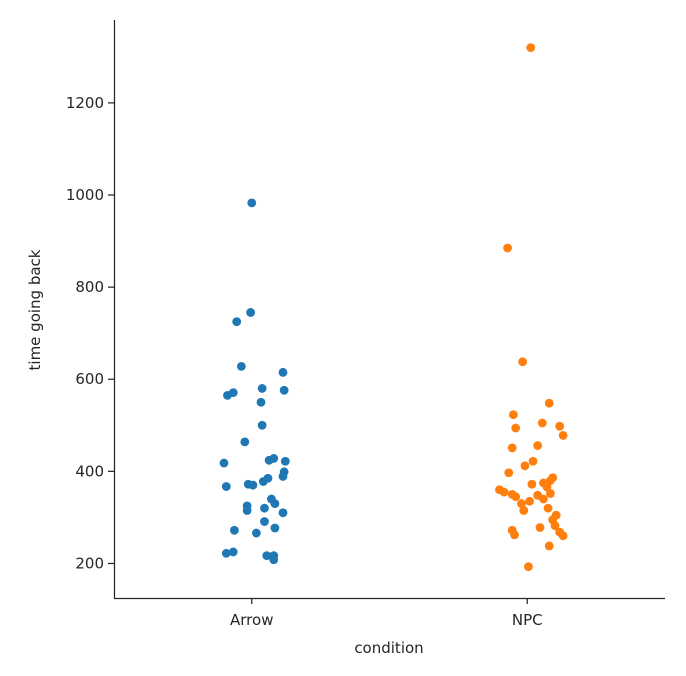 The image size is (686, 676). Describe the element at coordinates (89, 379) in the screenshot. I see `y-tick-label: 600` at that location.